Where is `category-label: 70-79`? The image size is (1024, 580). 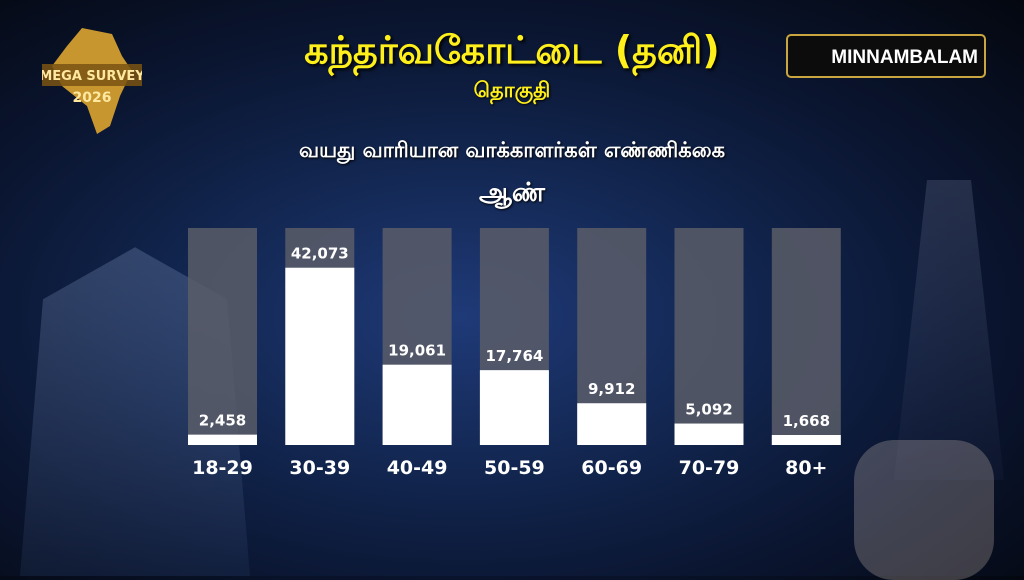
category-label: 70-79 is located at coordinates (709, 468).